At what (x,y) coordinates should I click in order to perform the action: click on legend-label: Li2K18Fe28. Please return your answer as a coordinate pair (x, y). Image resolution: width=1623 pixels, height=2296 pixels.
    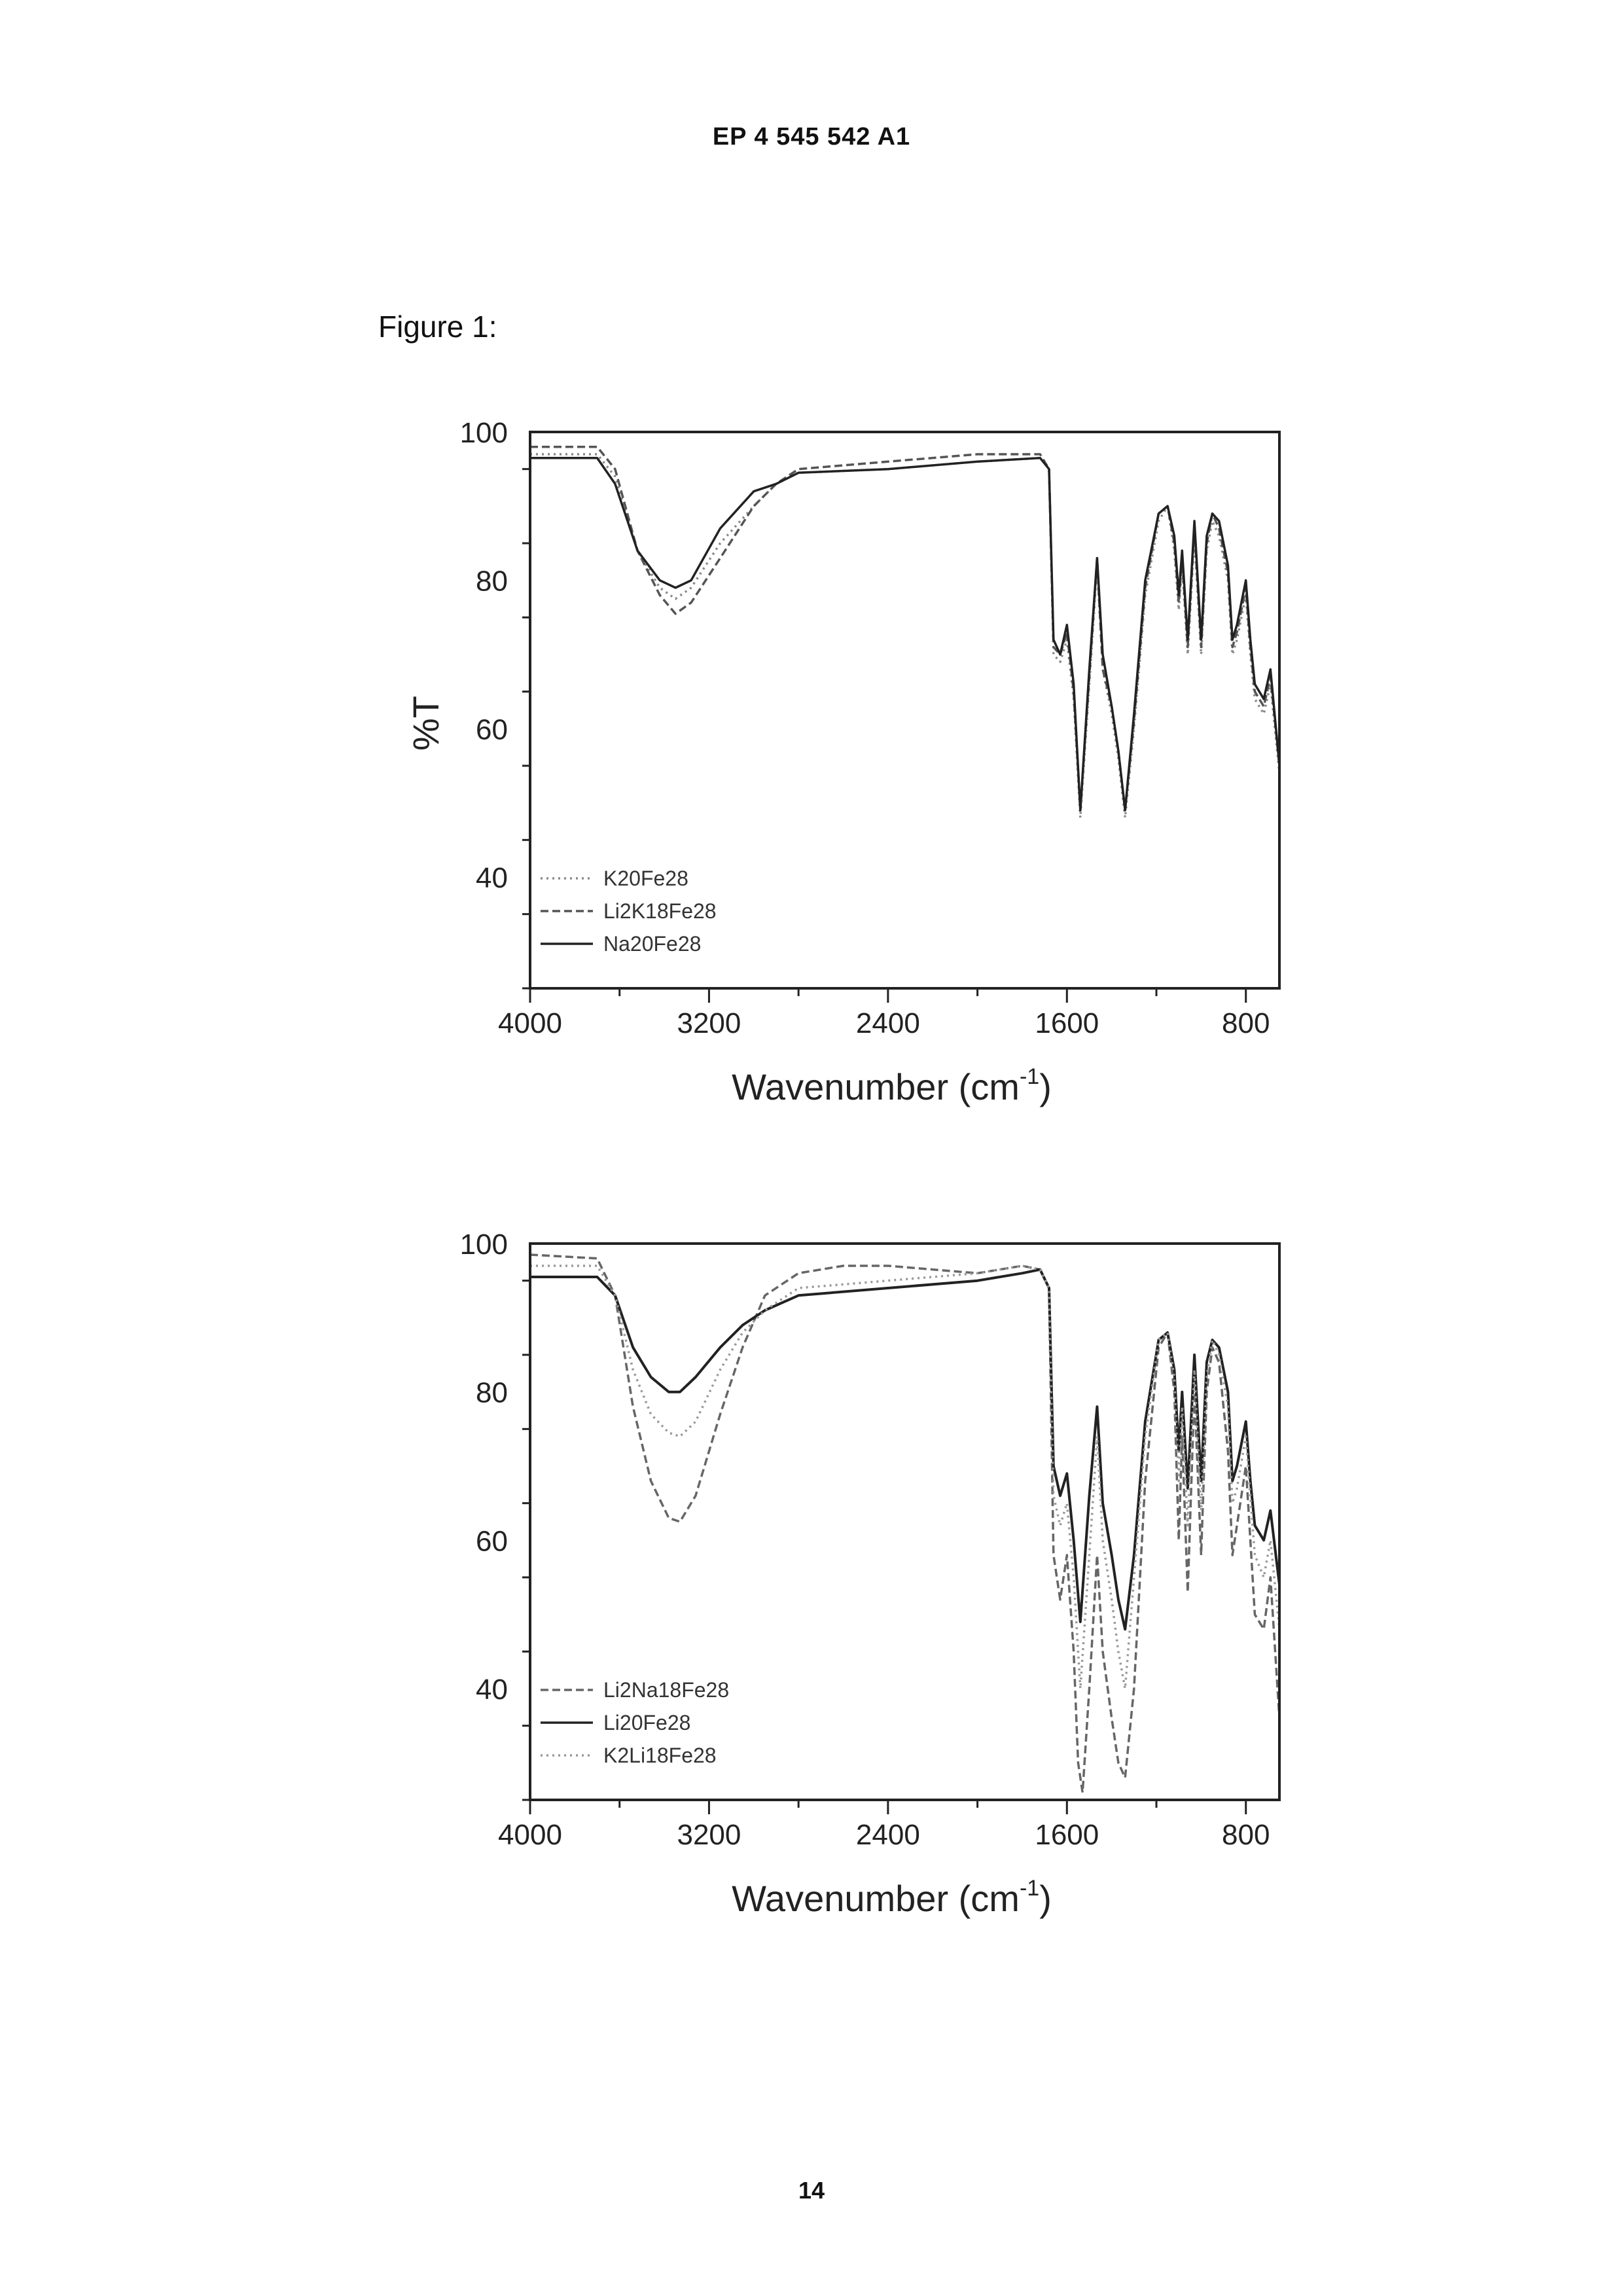
    Looking at the image, I should click on (660, 911).